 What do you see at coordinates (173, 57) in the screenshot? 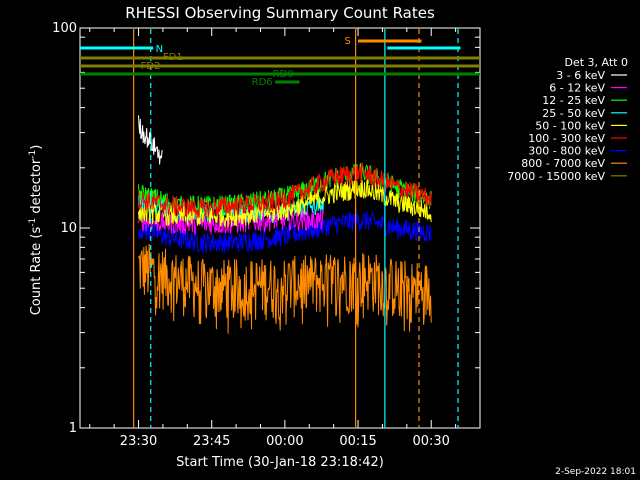
I see `flag-label: FD1` at bounding box center [173, 57].